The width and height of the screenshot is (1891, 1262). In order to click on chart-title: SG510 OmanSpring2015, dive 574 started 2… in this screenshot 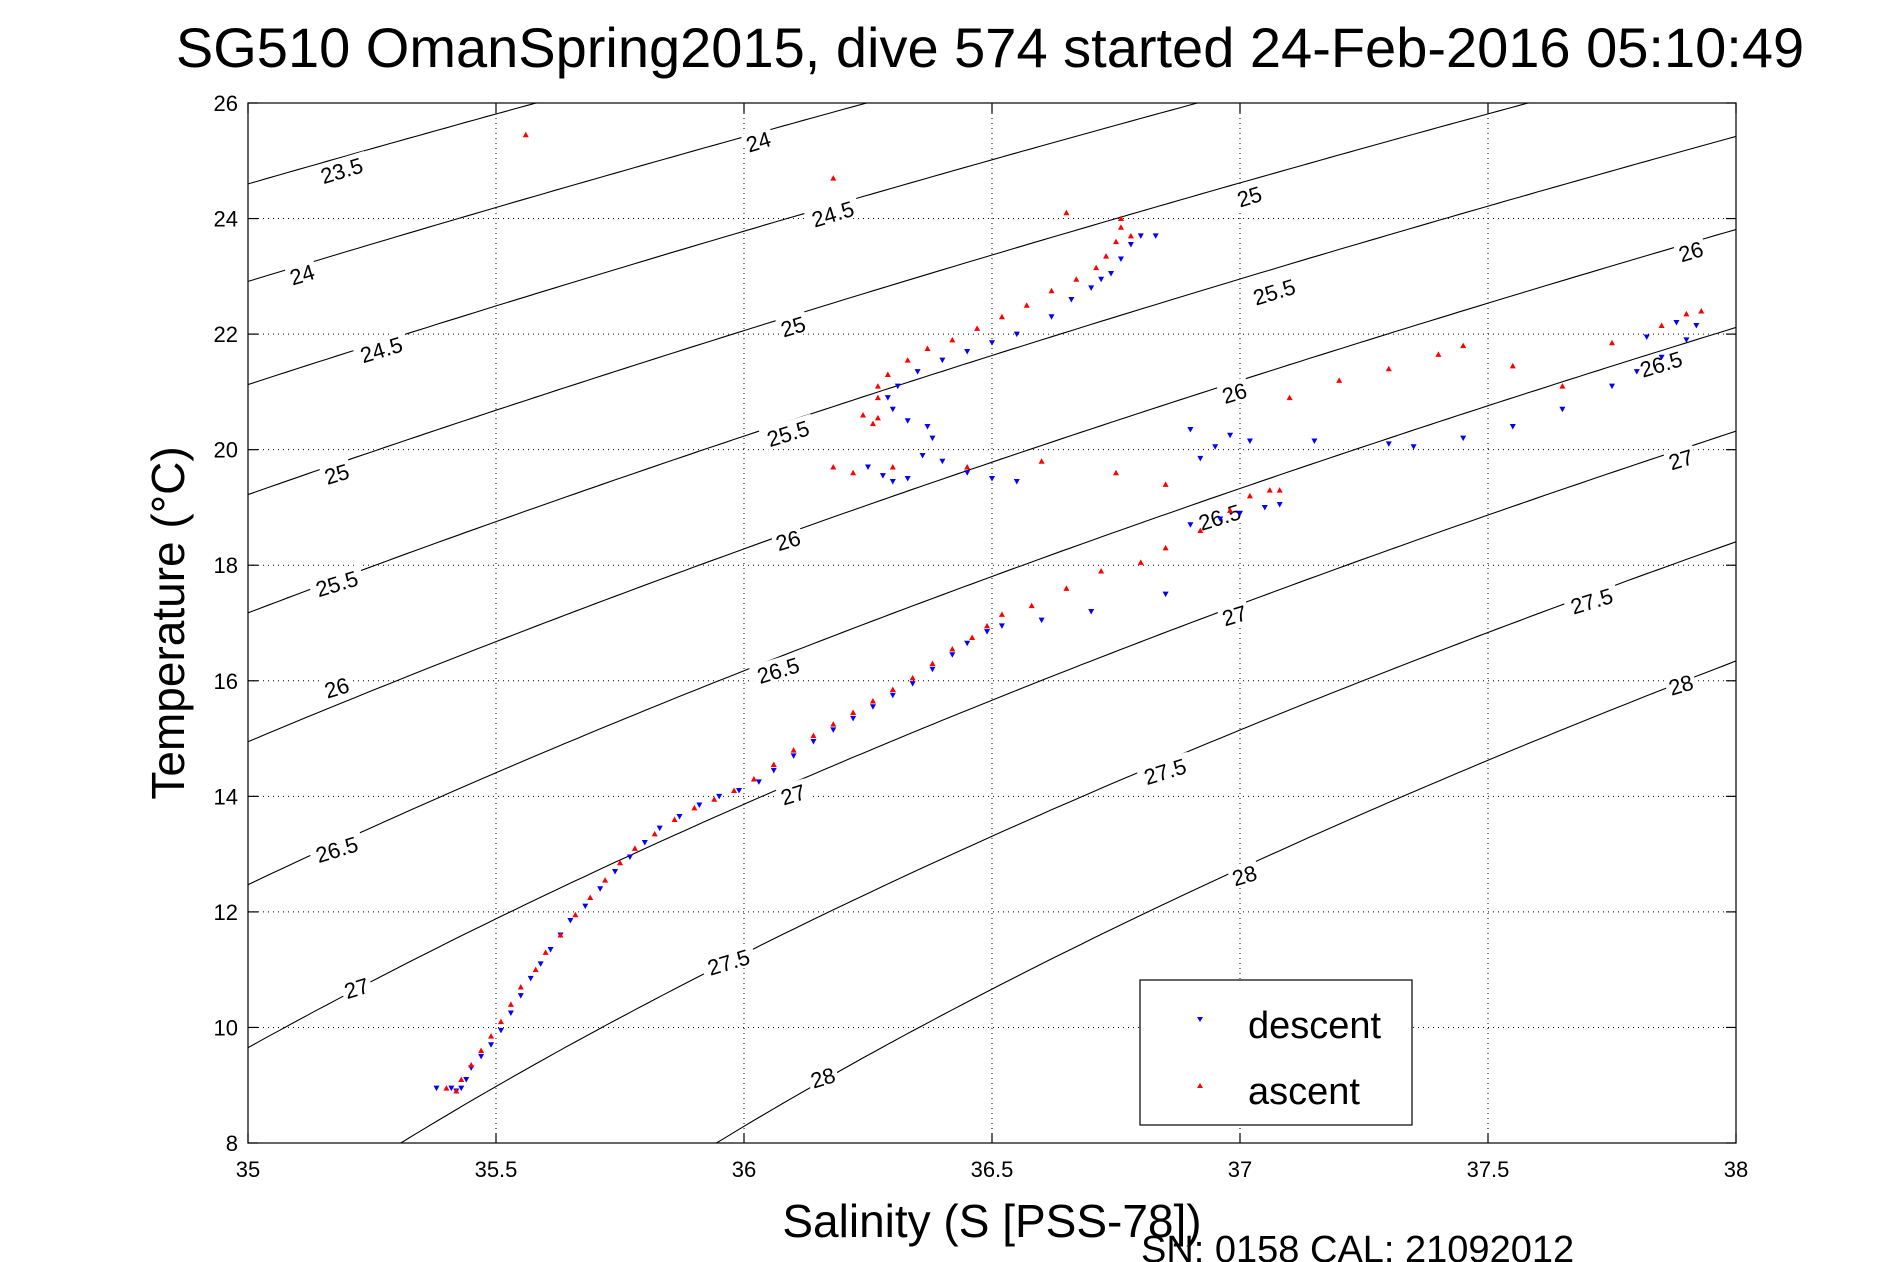, I will do `click(990, 47)`.